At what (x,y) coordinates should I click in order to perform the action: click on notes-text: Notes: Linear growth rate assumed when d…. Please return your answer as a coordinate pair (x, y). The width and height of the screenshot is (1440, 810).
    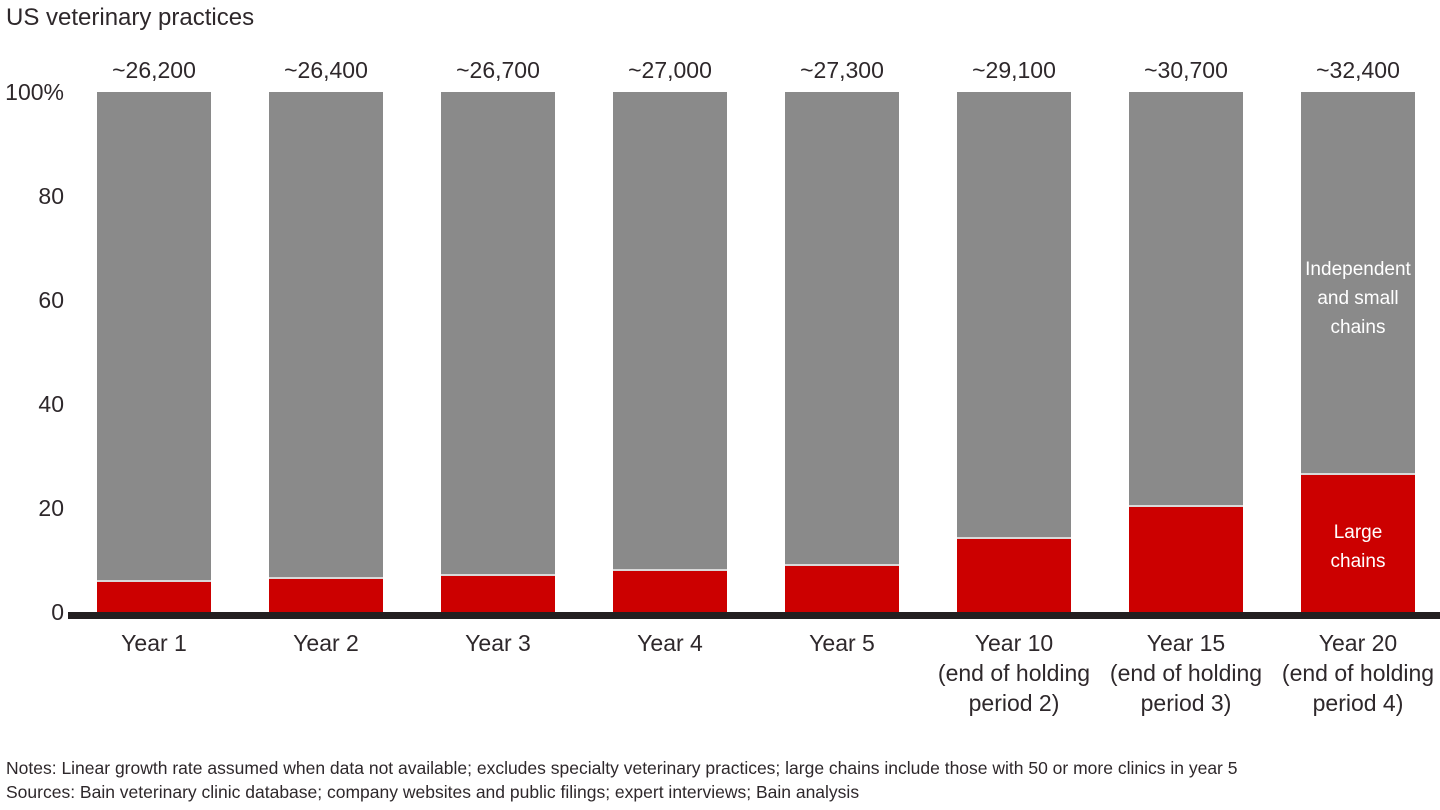
    Looking at the image, I should click on (622, 768).